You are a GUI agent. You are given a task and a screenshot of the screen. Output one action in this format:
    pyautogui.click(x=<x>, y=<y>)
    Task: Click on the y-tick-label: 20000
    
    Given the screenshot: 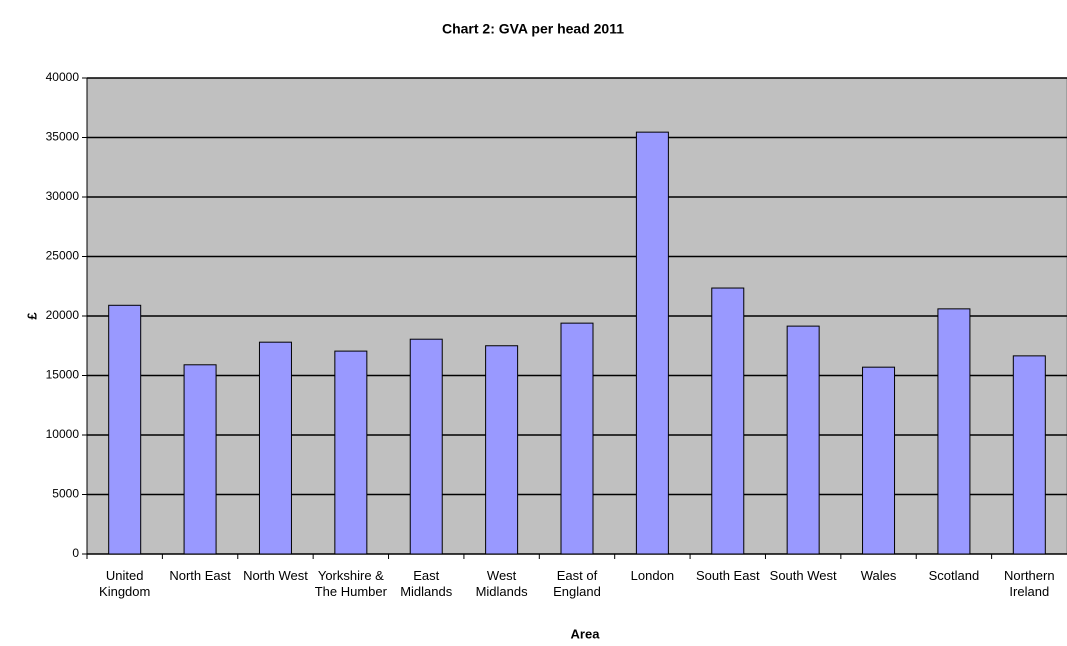 What is the action you would take?
    pyautogui.click(x=63, y=315)
    